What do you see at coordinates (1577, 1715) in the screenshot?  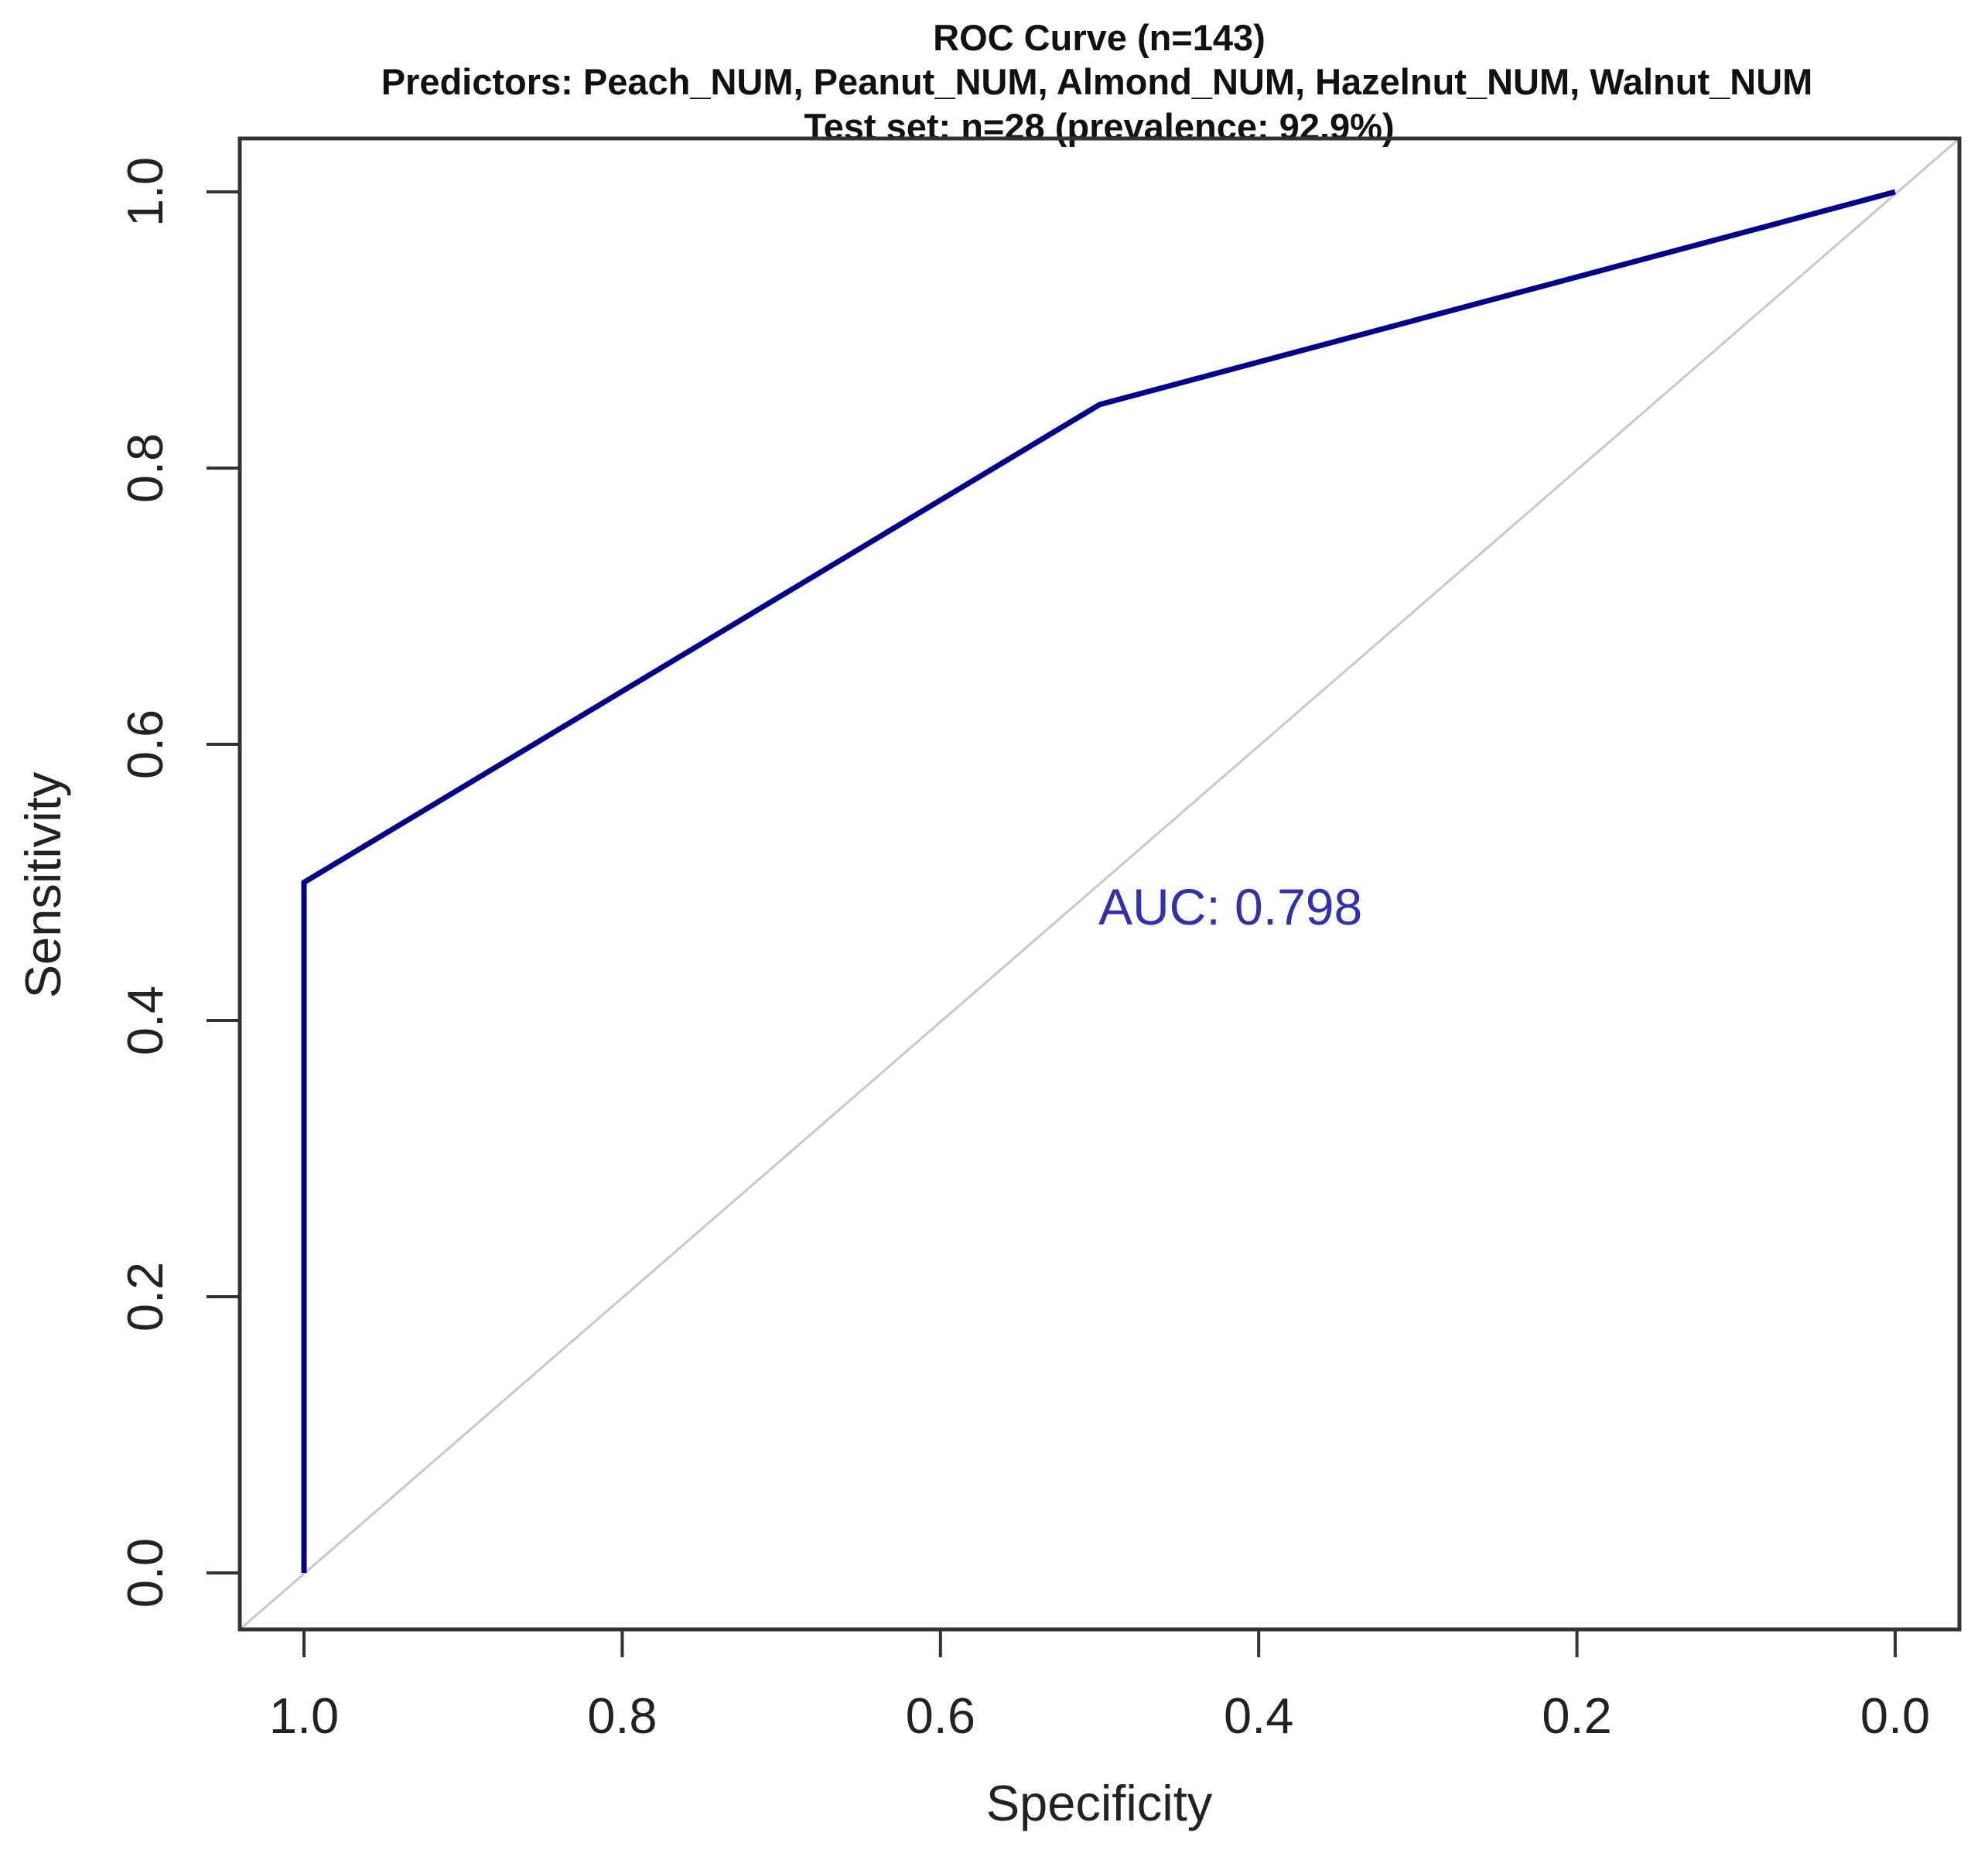 I see `x-tick-label: 0.2` at bounding box center [1577, 1715].